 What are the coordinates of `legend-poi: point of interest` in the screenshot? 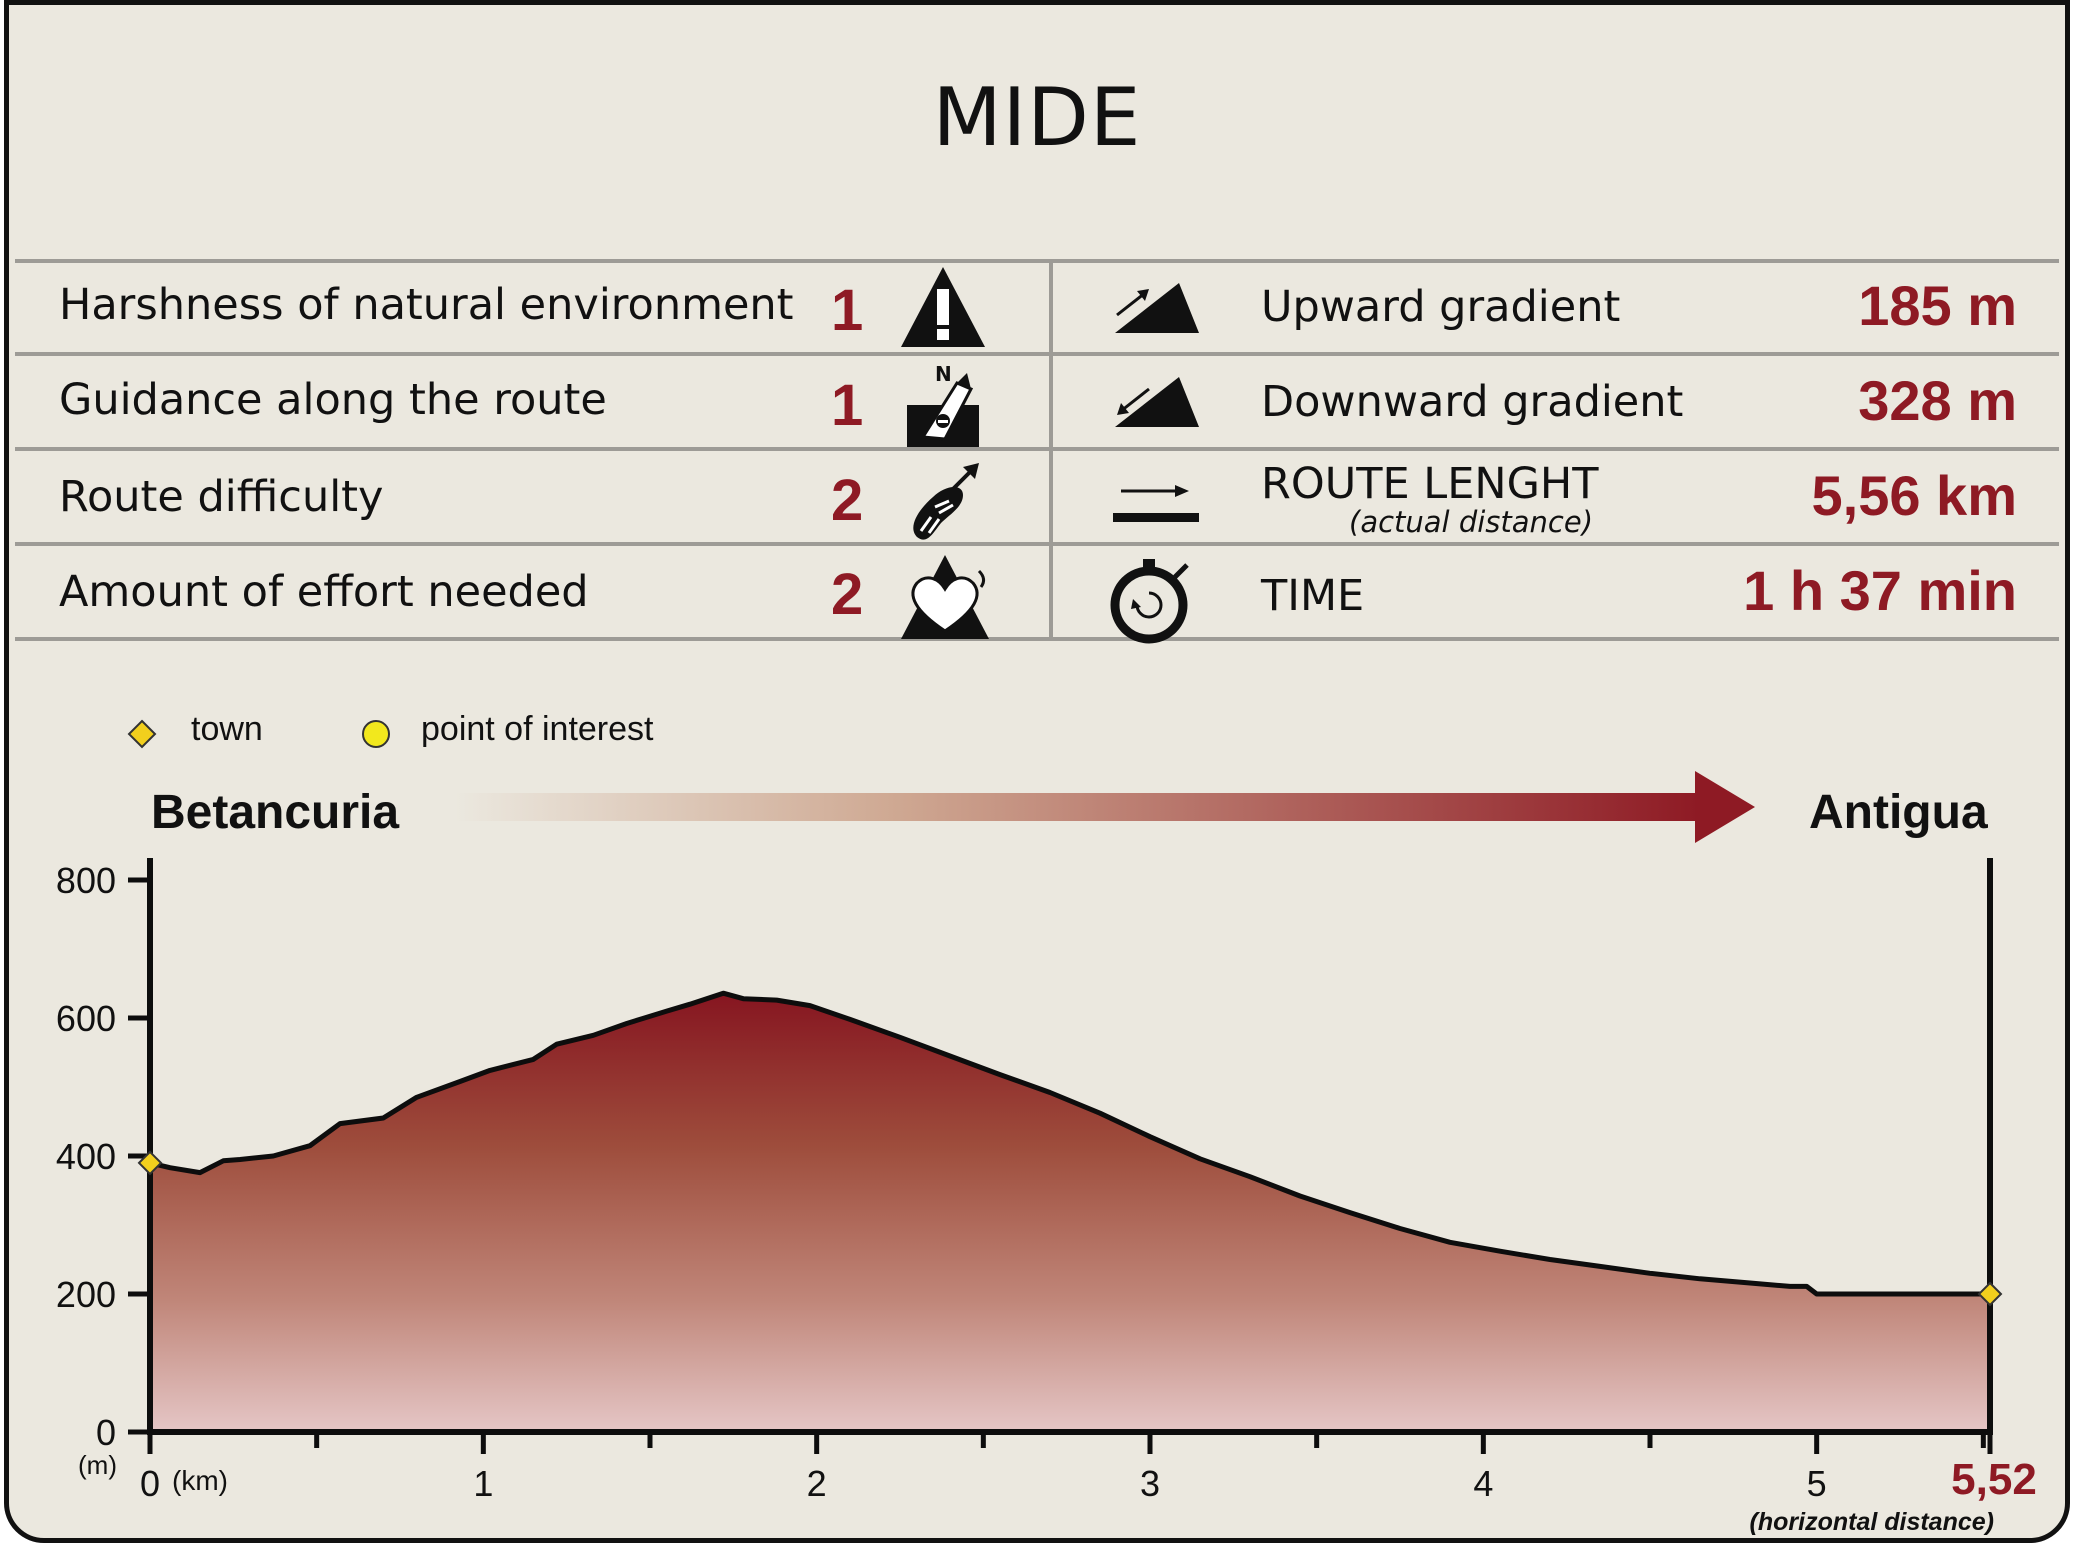 It's located at (537, 729).